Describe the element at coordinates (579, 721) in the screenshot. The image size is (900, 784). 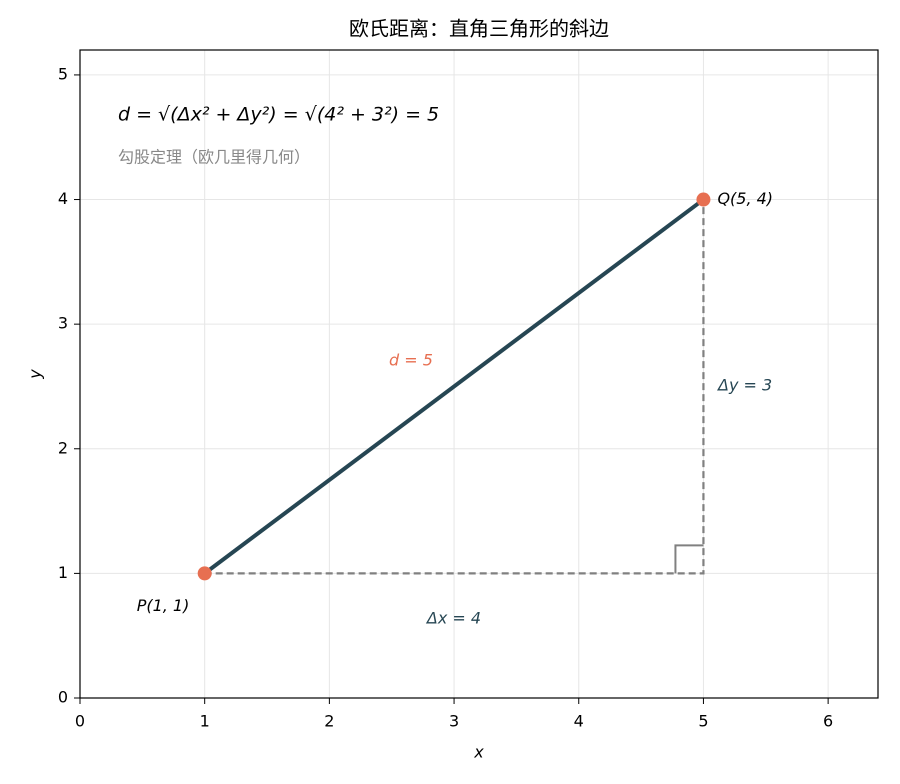
I see `x-tick-label: 4` at that location.